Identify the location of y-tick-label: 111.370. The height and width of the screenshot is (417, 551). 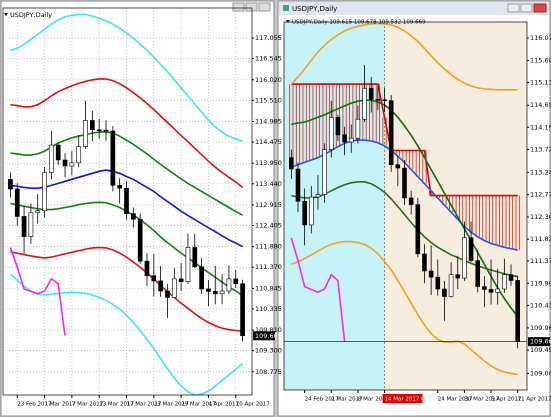
(540, 261).